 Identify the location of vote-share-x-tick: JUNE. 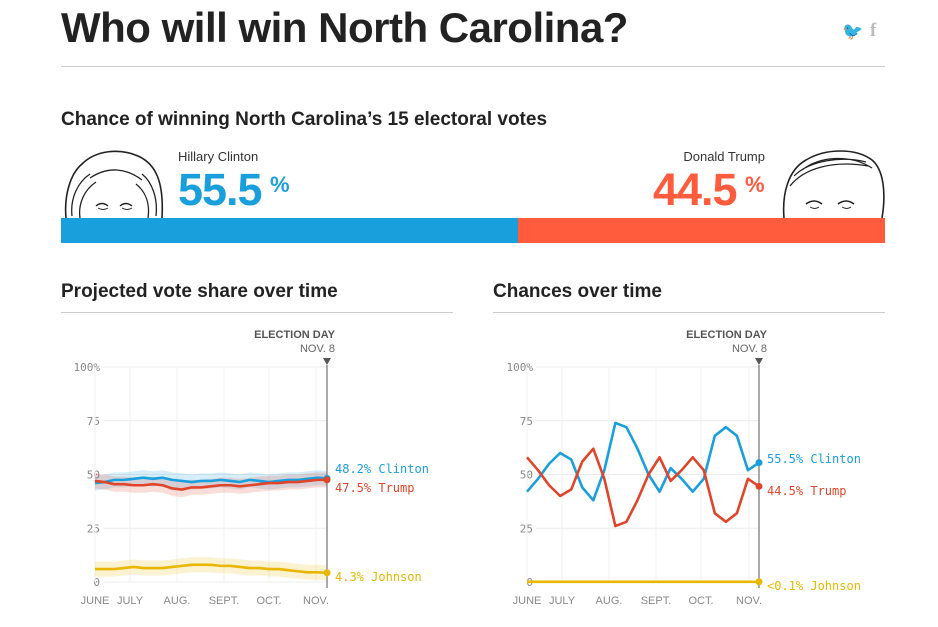
(95, 601).